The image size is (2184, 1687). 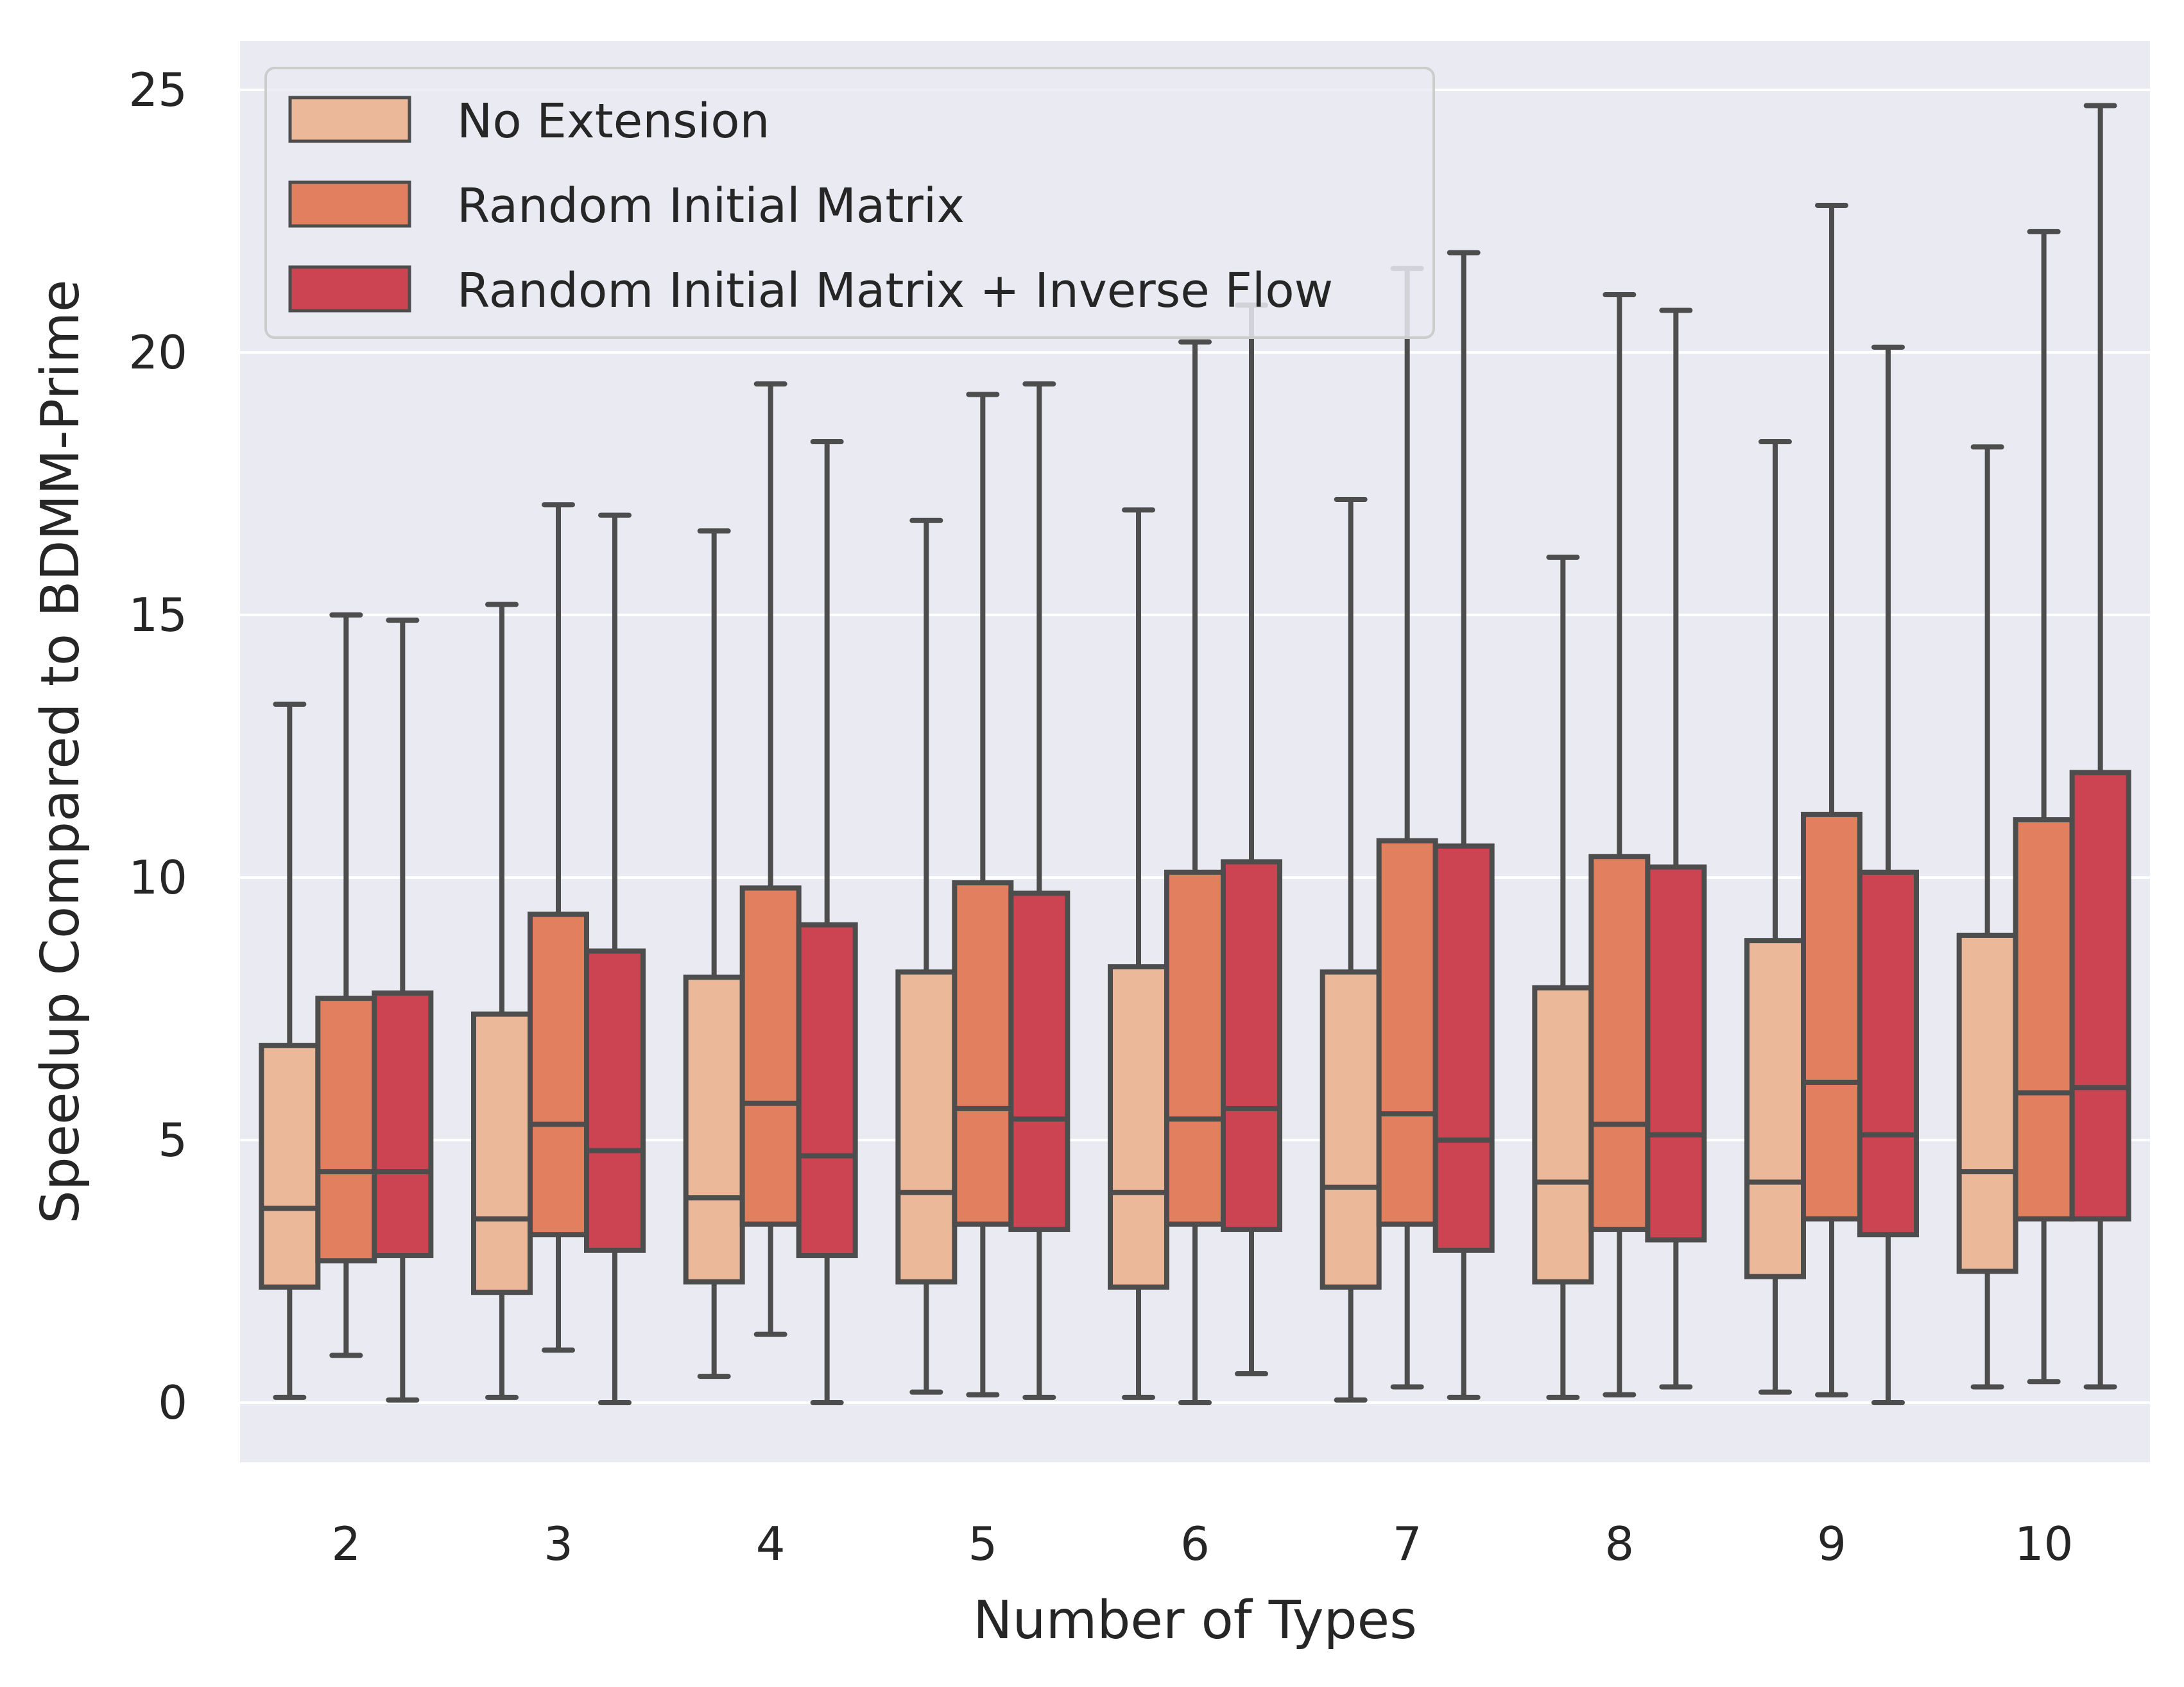 What do you see at coordinates (771, 1544) in the screenshot?
I see `x-tick-label: 4` at bounding box center [771, 1544].